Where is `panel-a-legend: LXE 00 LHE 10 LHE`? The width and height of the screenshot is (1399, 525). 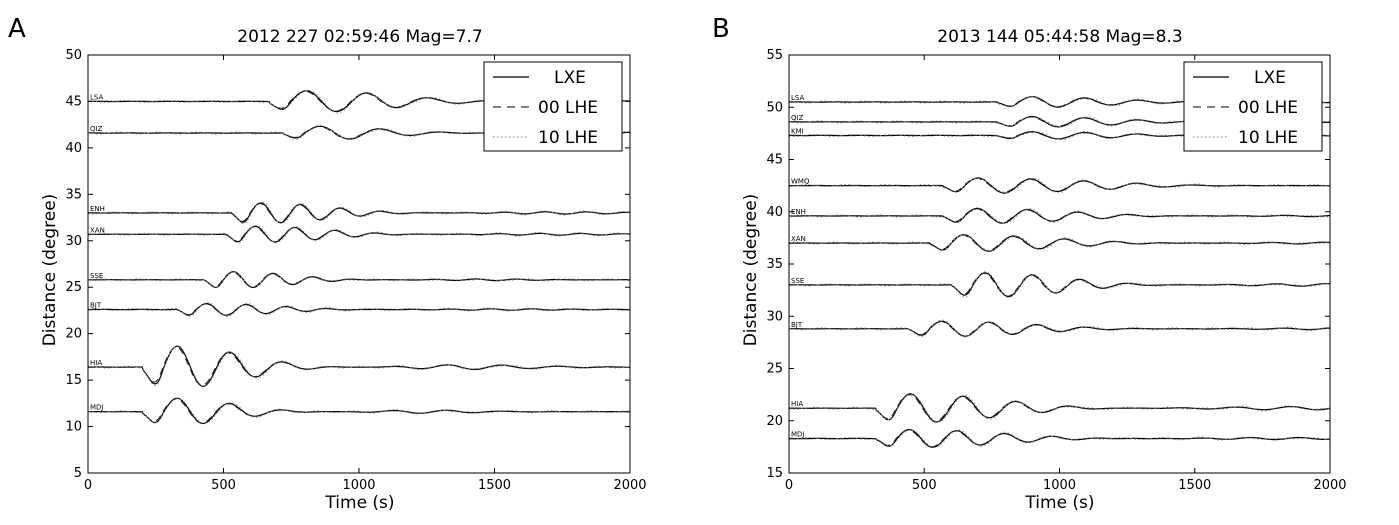 panel-a-legend: LXE 00 LHE 10 LHE is located at coordinates (553, 106).